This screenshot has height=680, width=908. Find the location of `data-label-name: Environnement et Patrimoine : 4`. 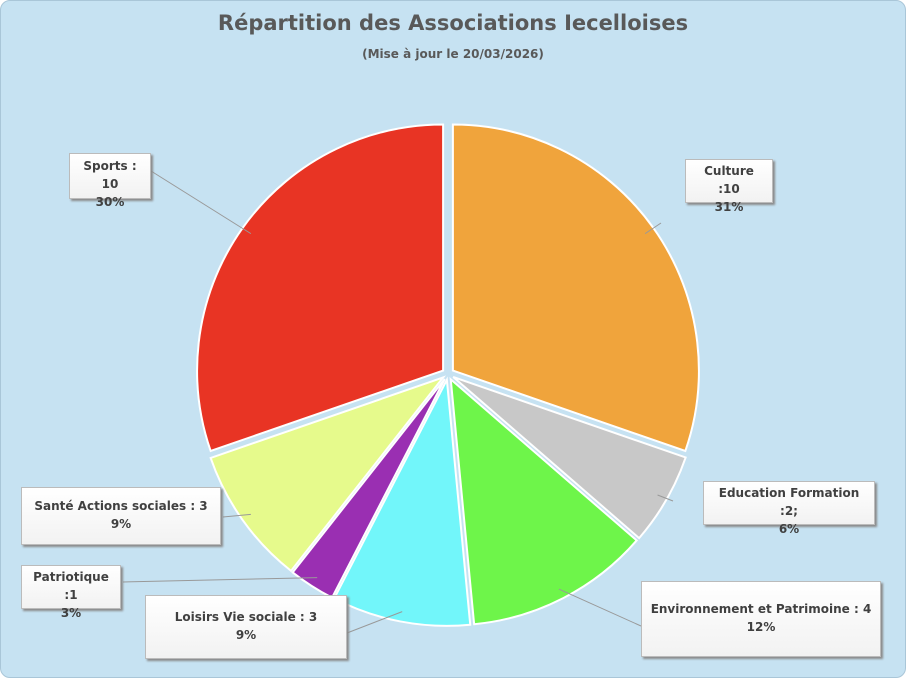

data-label-name: Environnement et Patrimoine : 4 is located at coordinates (761, 609).